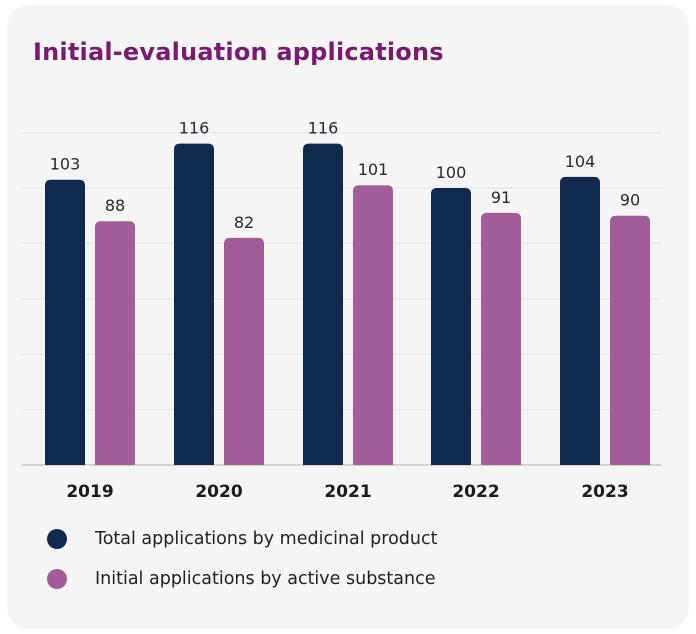 The height and width of the screenshot is (634, 696). Describe the element at coordinates (244, 351) in the screenshot. I see `bar-active-substance-2020` at that location.